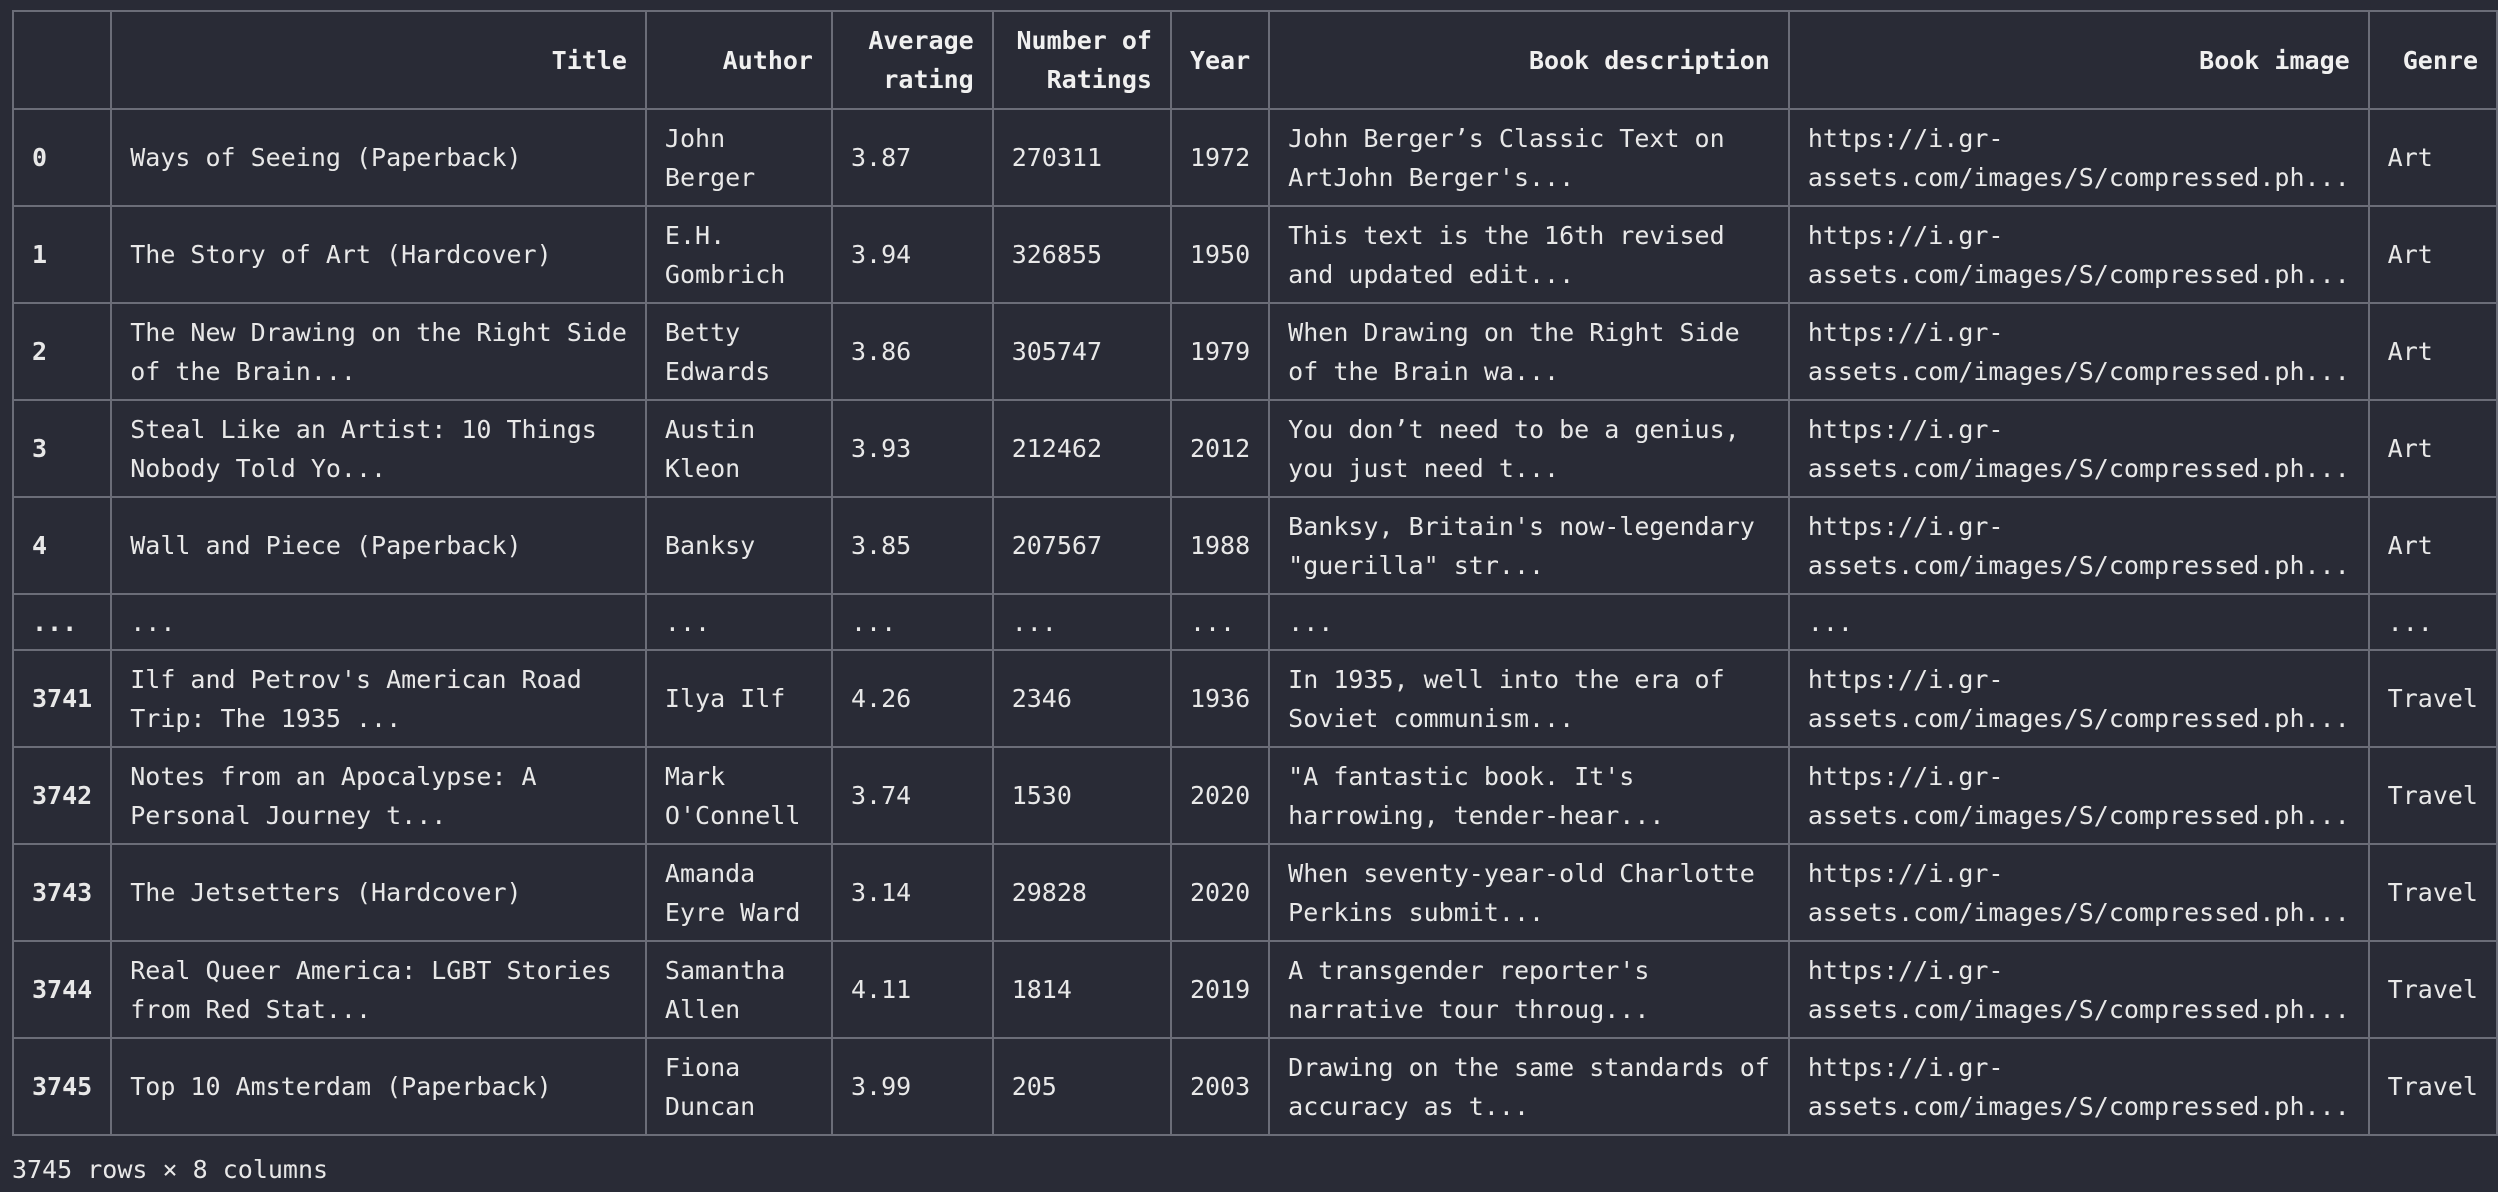 This screenshot has height=1192, width=2498. Describe the element at coordinates (378, 157) in the screenshot. I see `cell-title: Ways of Seeing (Paperback)` at that location.